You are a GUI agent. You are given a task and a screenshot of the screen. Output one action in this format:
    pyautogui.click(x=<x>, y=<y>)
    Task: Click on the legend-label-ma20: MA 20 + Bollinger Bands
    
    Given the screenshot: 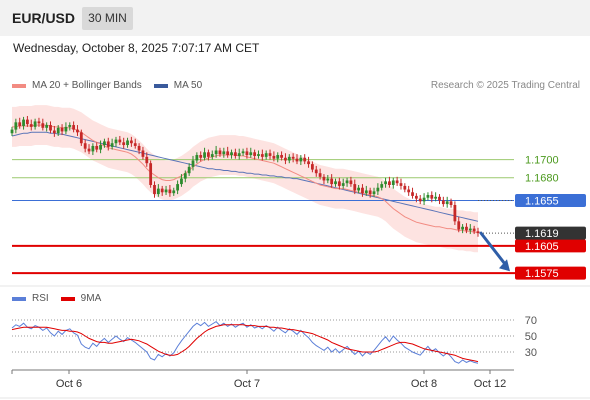 What is the action you would take?
    pyautogui.click(x=87, y=85)
    